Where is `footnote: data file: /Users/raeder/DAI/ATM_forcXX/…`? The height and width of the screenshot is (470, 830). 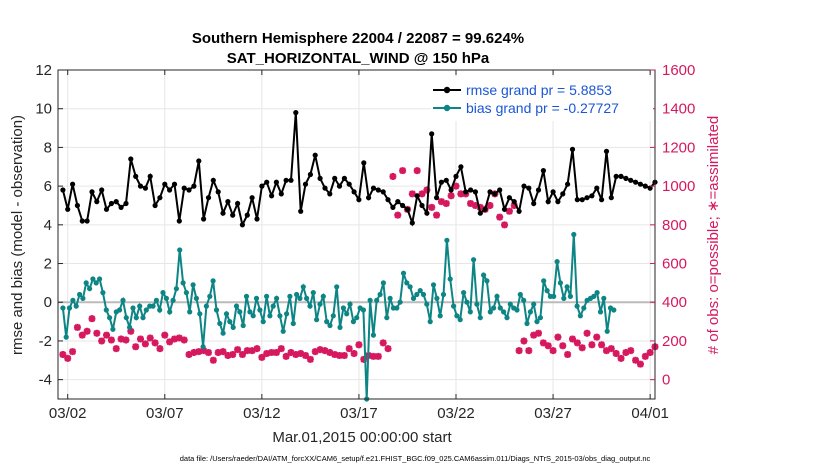 footnote: data file: /Users/raeder/DAI/ATM_forcXX/… is located at coordinates (415, 458).